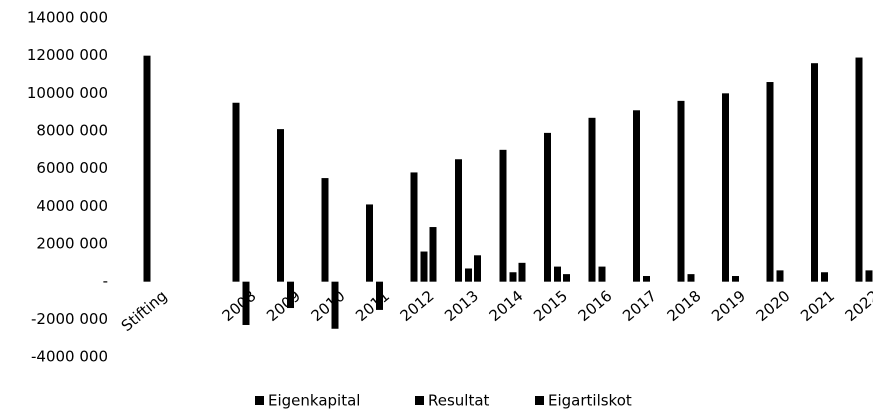  What do you see at coordinates (69, 357) in the screenshot?
I see `y-tick-label: -4000 000` at bounding box center [69, 357].